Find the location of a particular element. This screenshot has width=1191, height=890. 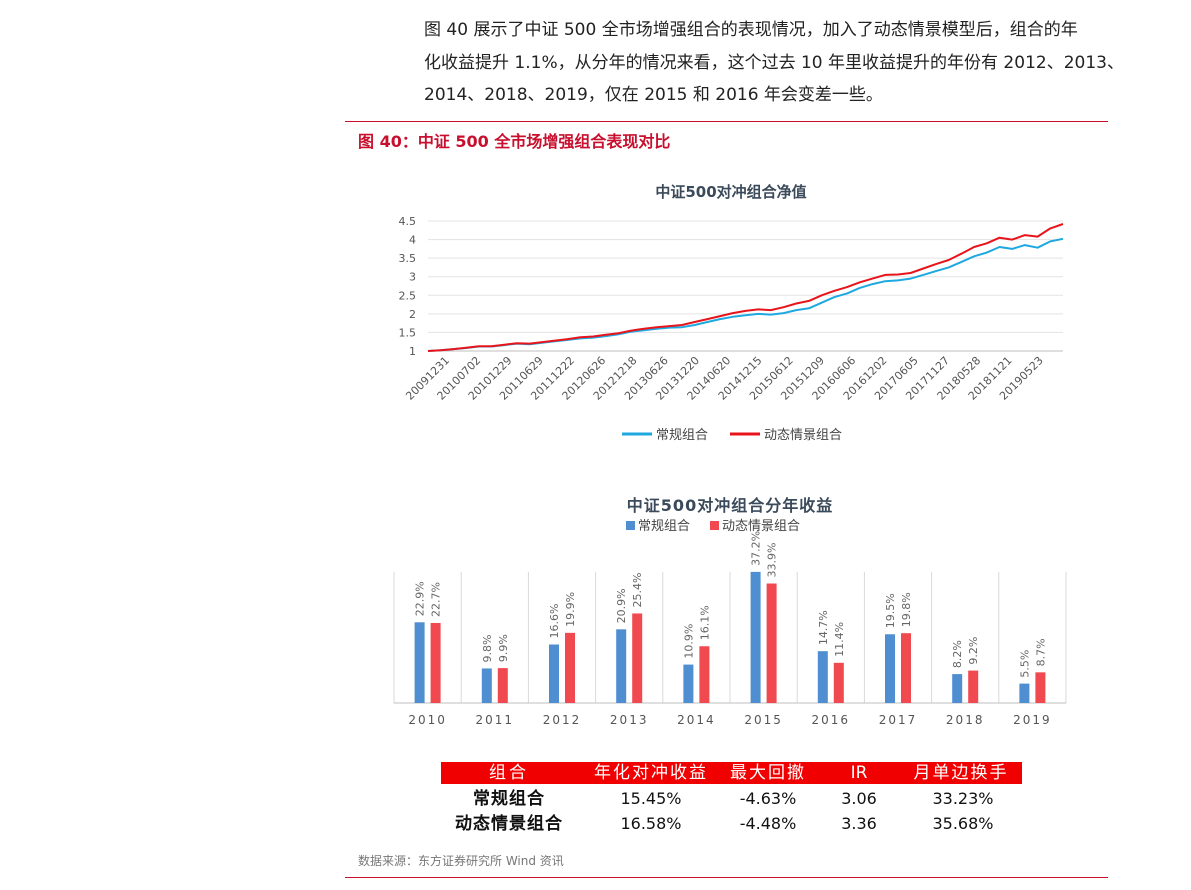

data-source-note: 数据来源：东方证券研究所 Wind 资讯 is located at coordinates (461, 861).